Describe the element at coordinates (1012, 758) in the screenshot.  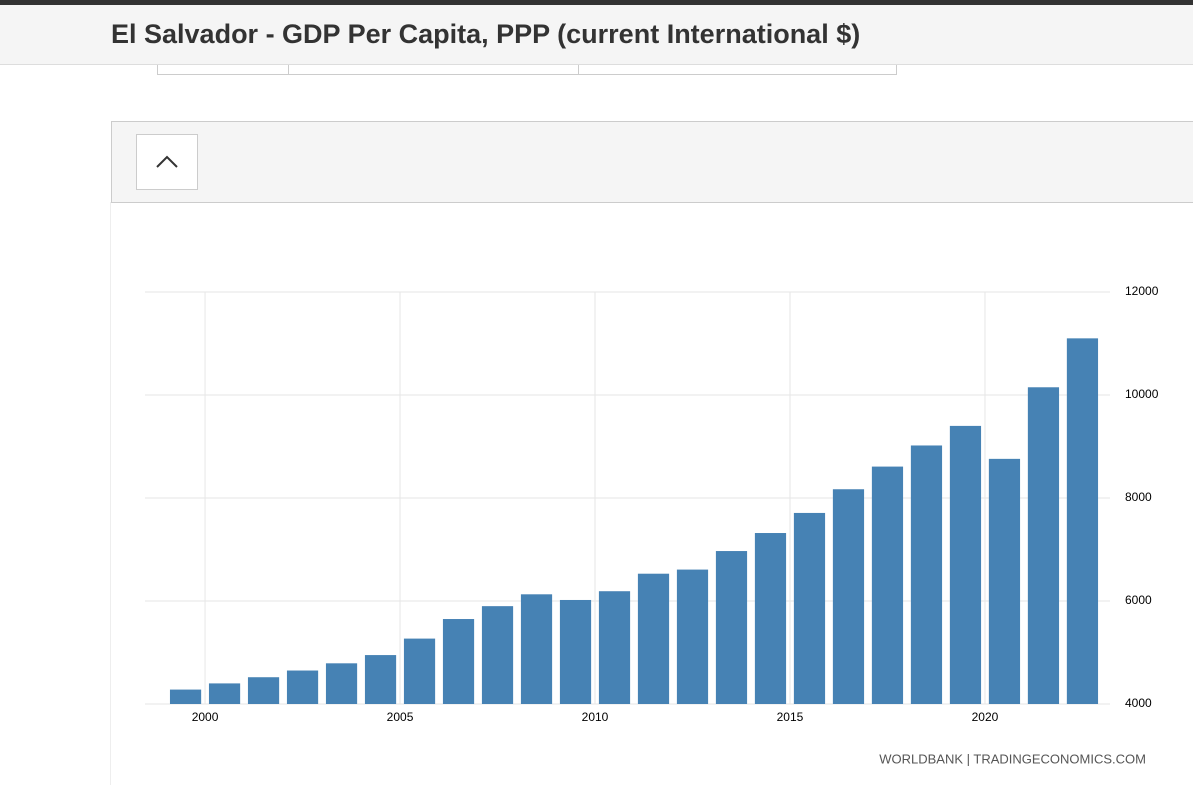
I see `source: WORLDBANK | TRADINGECONOMICS.COM` at that location.